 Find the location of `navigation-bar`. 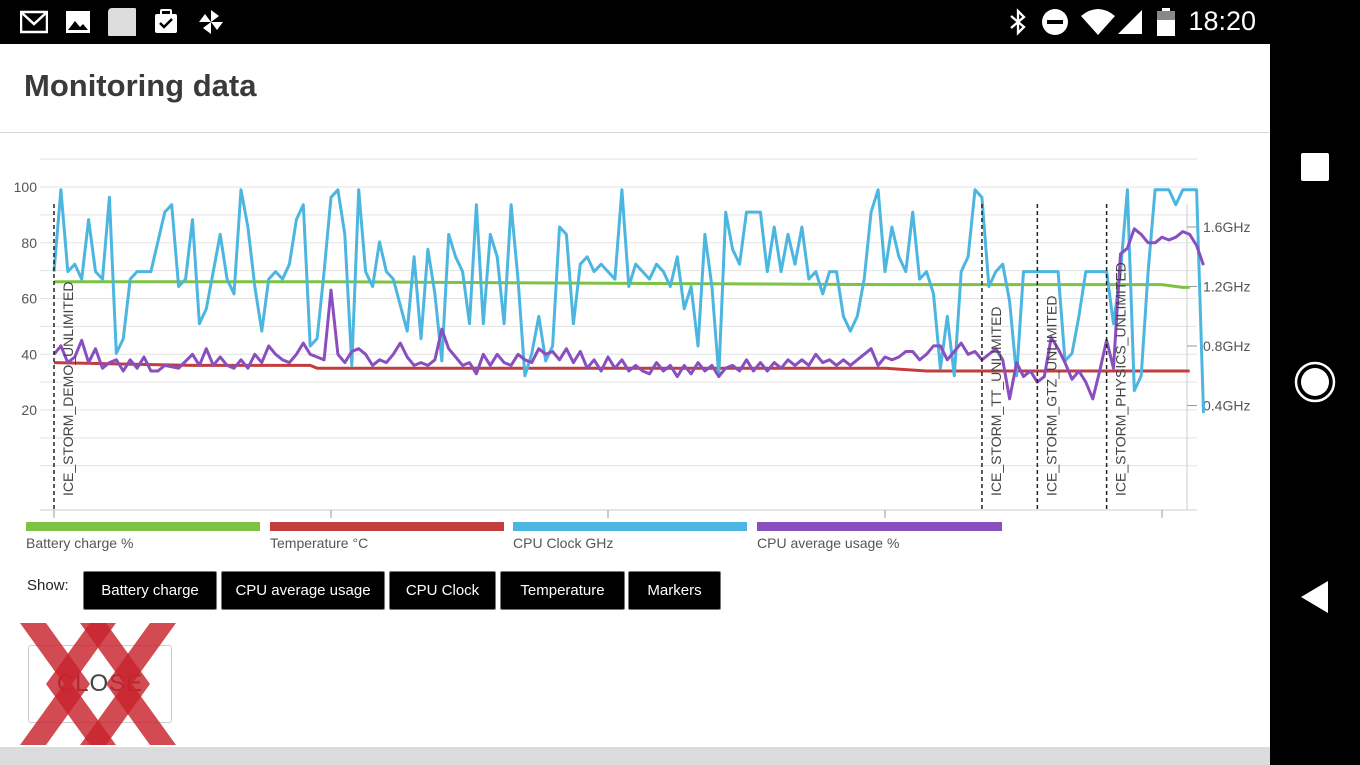

navigation-bar is located at coordinates (1315, 382).